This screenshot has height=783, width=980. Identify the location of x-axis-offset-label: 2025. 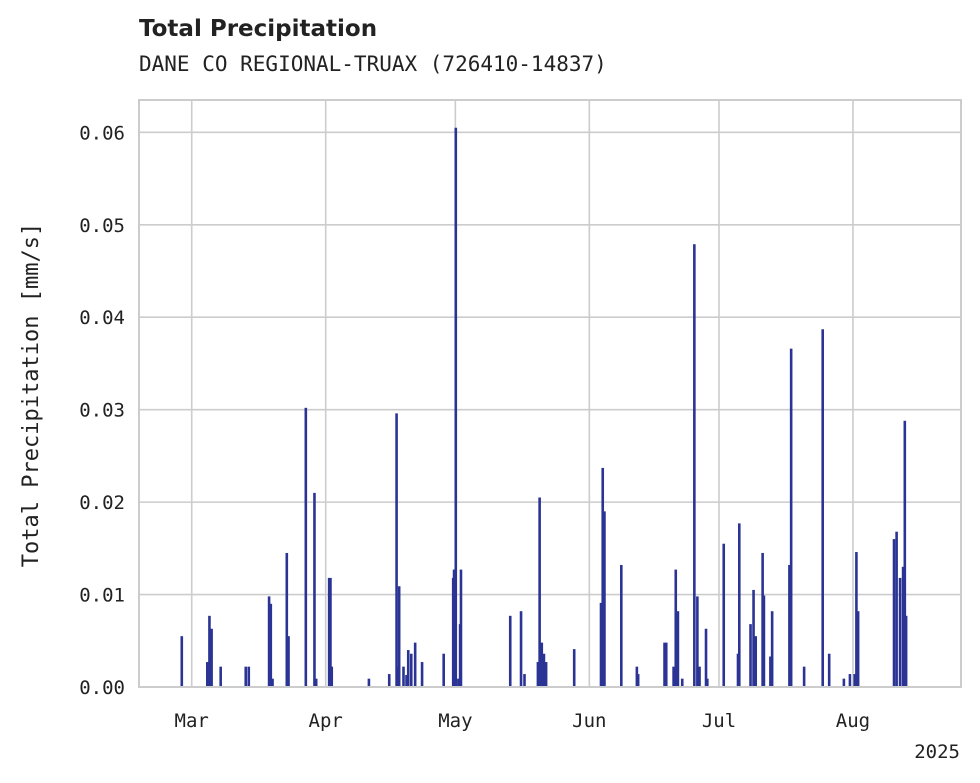
(937, 752).